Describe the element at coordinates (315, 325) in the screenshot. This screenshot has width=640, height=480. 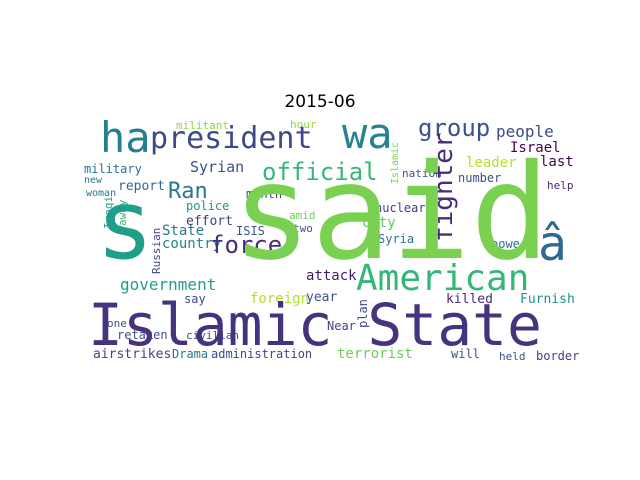
I see `word-islamic-state: Islamic State` at that location.